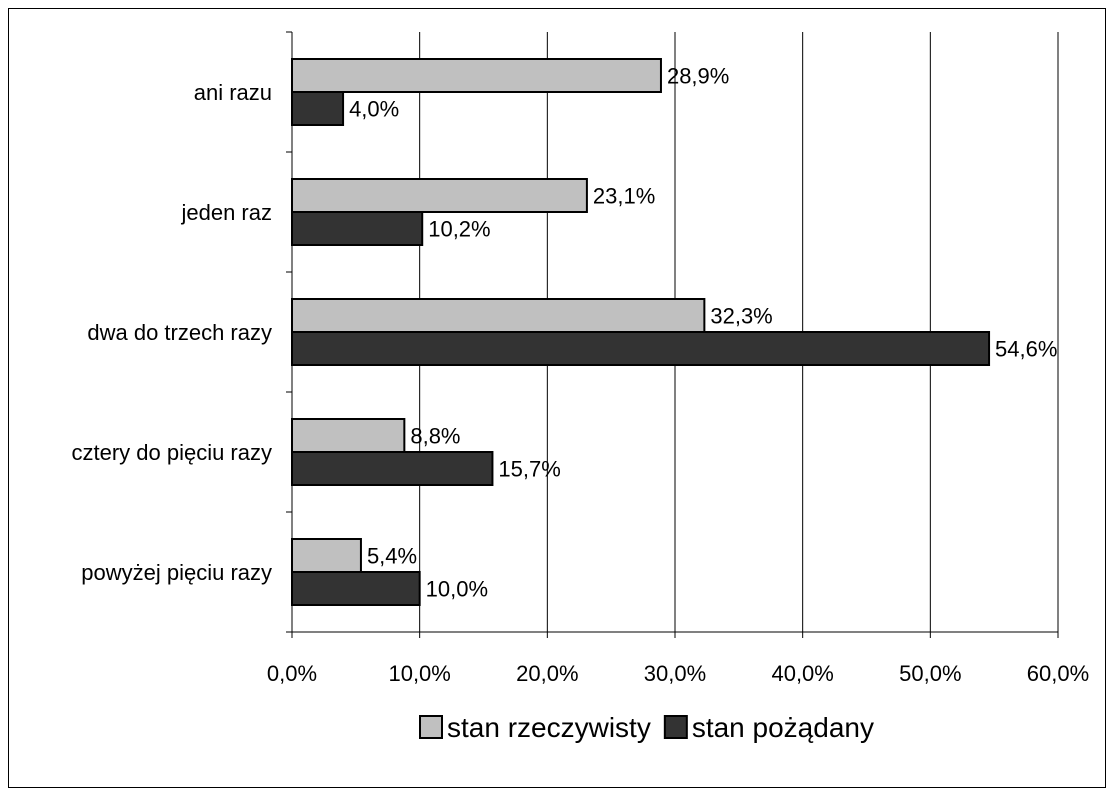 The height and width of the screenshot is (788, 1110). What do you see at coordinates (1058, 673) in the screenshot?
I see `x-tick-label: 60,0%` at bounding box center [1058, 673].